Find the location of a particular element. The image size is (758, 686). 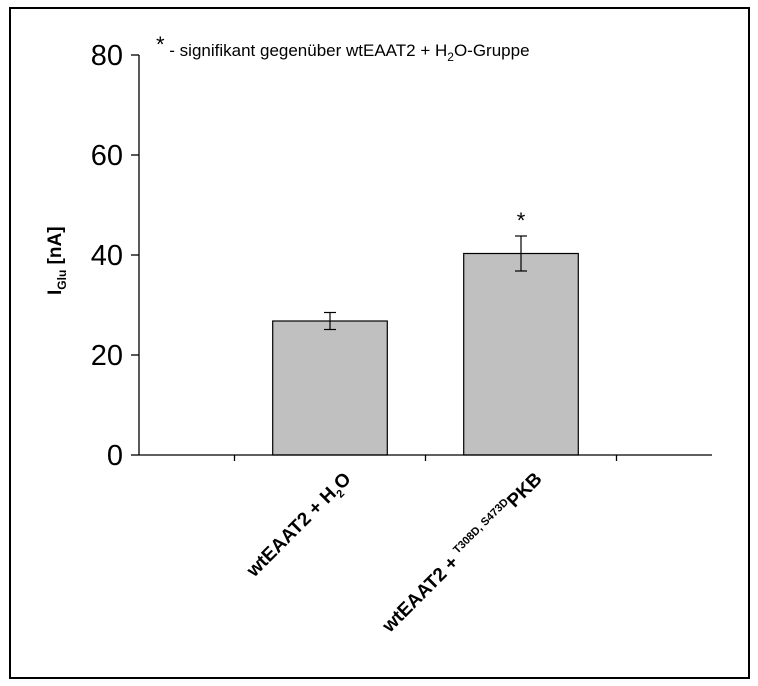

x-category-label: wtEAAT2 + T308D, S473DPKB is located at coordinates (461, 552).